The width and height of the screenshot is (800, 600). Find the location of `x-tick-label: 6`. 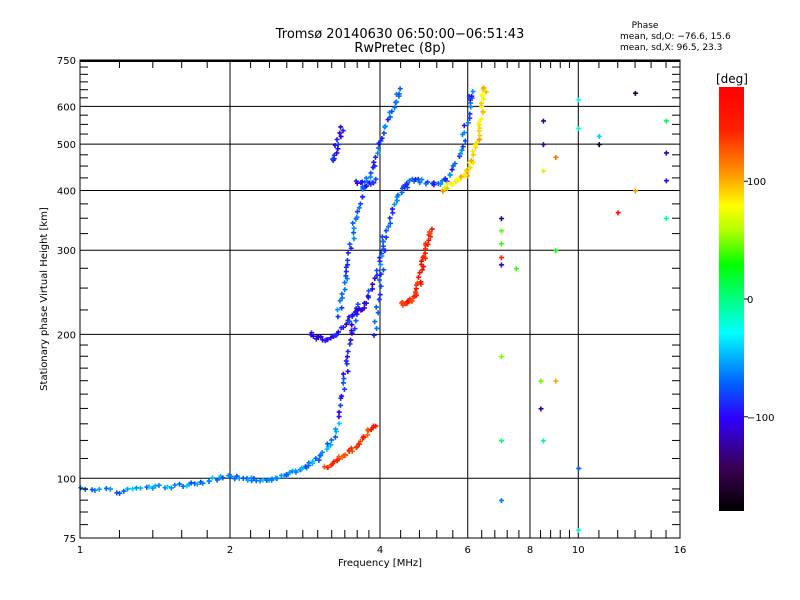

x-tick-label: 6 is located at coordinates (468, 550).